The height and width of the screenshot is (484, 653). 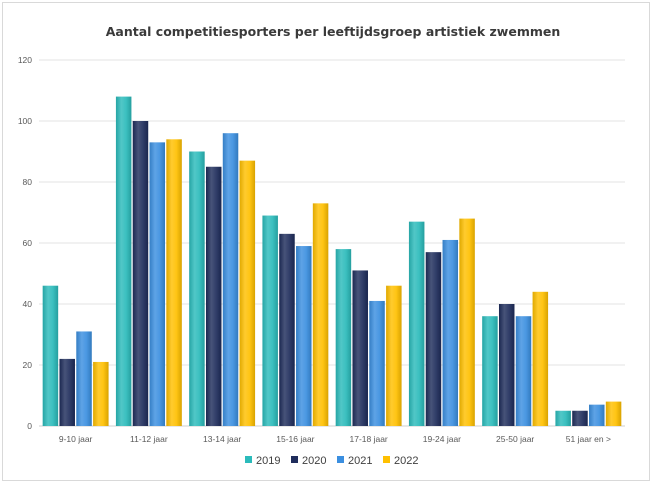 What do you see at coordinates (248, 459) in the screenshot?
I see `legend-swatch-2019` at bounding box center [248, 459].